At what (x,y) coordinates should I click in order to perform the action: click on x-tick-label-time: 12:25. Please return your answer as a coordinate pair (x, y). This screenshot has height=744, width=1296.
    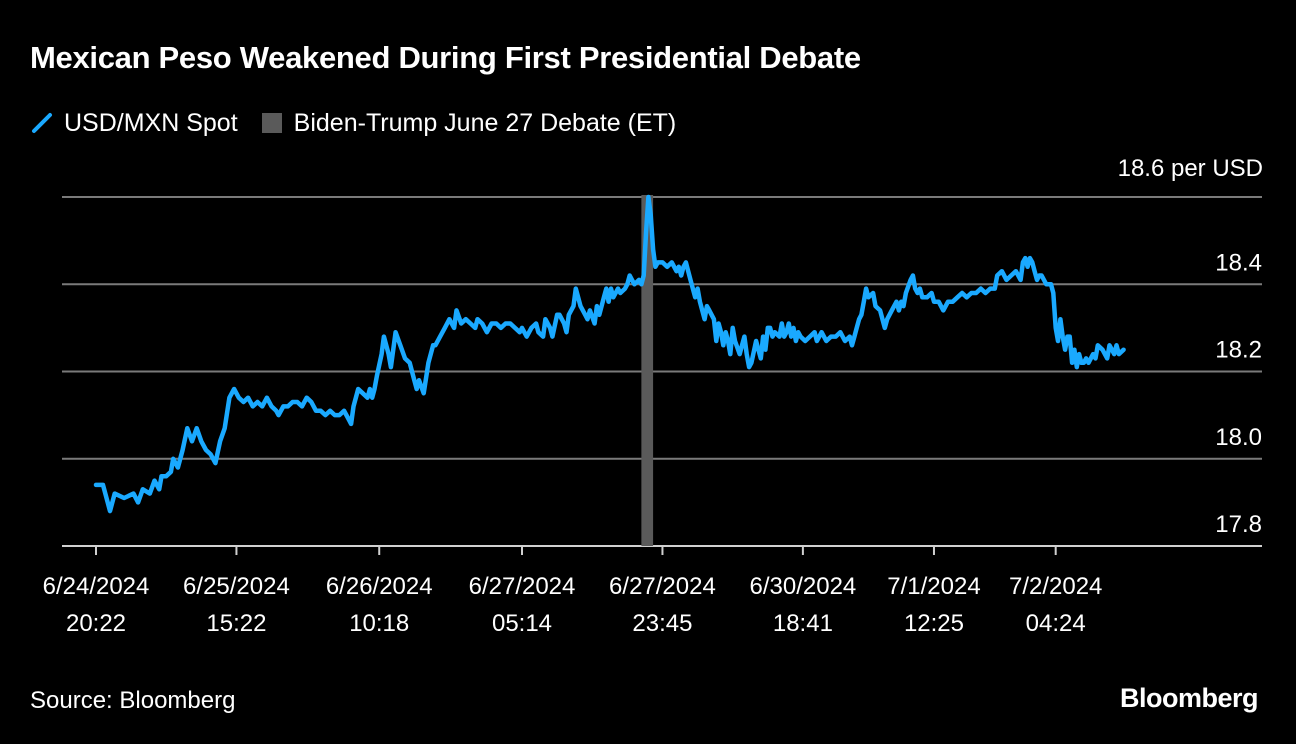
    Looking at the image, I should click on (934, 623).